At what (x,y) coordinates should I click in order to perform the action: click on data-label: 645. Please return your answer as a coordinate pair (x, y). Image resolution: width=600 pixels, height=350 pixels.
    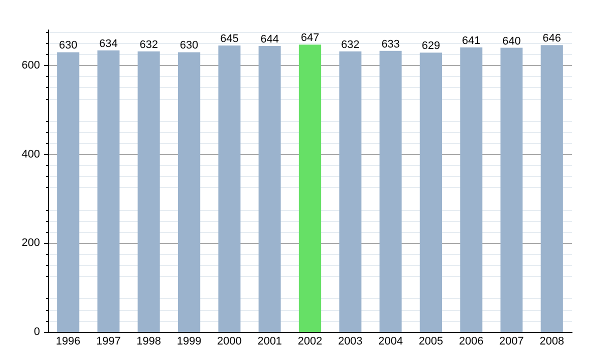
    Looking at the image, I should click on (229, 39).